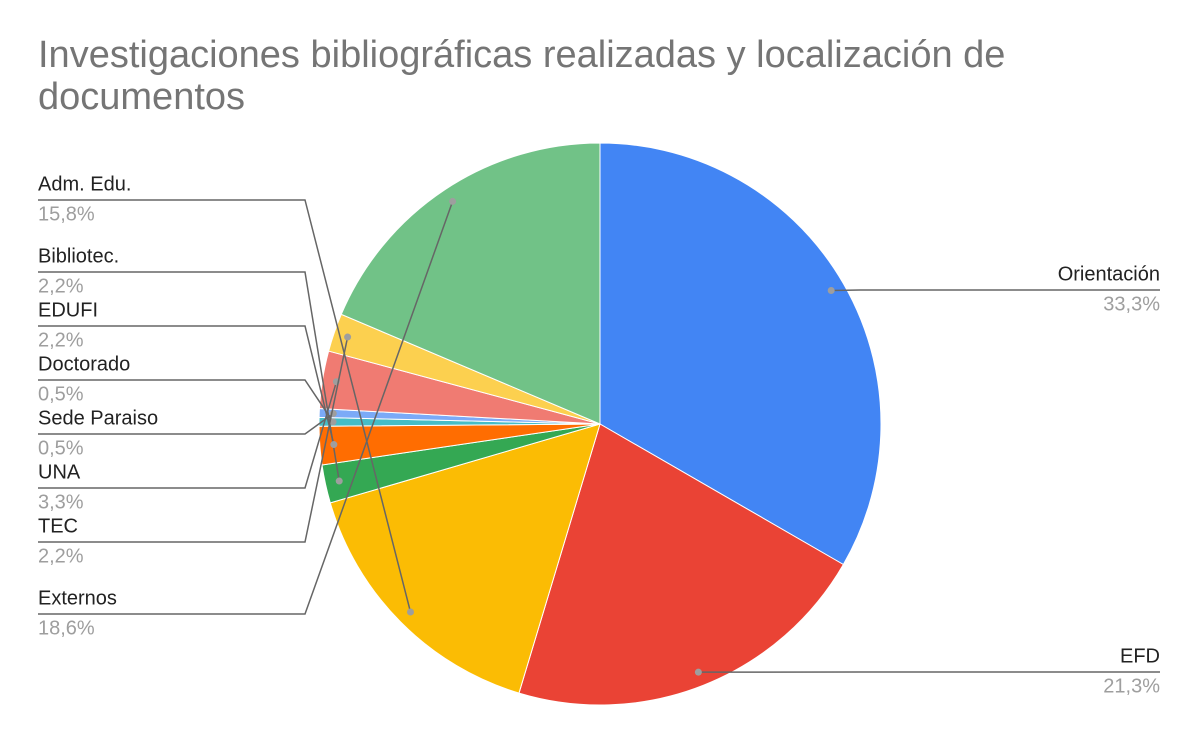  What do you see at coordinates (59, 472) in the screenshot?
I see `slice-label: UNA` at bounding box center [59, 472].